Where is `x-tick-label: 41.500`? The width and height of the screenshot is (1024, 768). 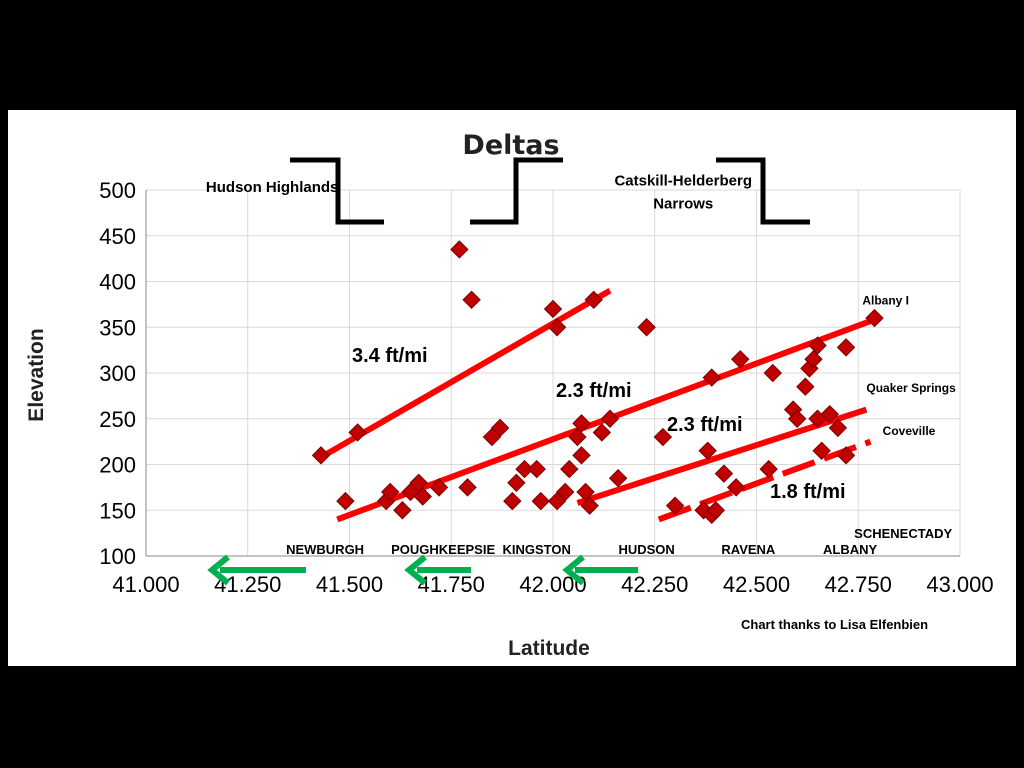
x-tick-label: 41.500 is located at coordinates (349, 584).